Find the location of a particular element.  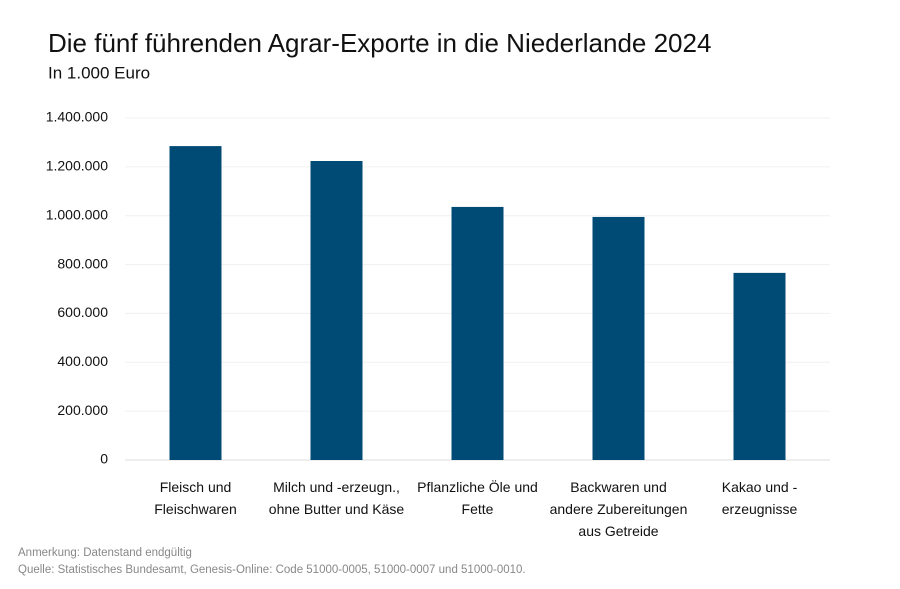

y-tick-label: 400.000 is located at coordinates (82, 361).